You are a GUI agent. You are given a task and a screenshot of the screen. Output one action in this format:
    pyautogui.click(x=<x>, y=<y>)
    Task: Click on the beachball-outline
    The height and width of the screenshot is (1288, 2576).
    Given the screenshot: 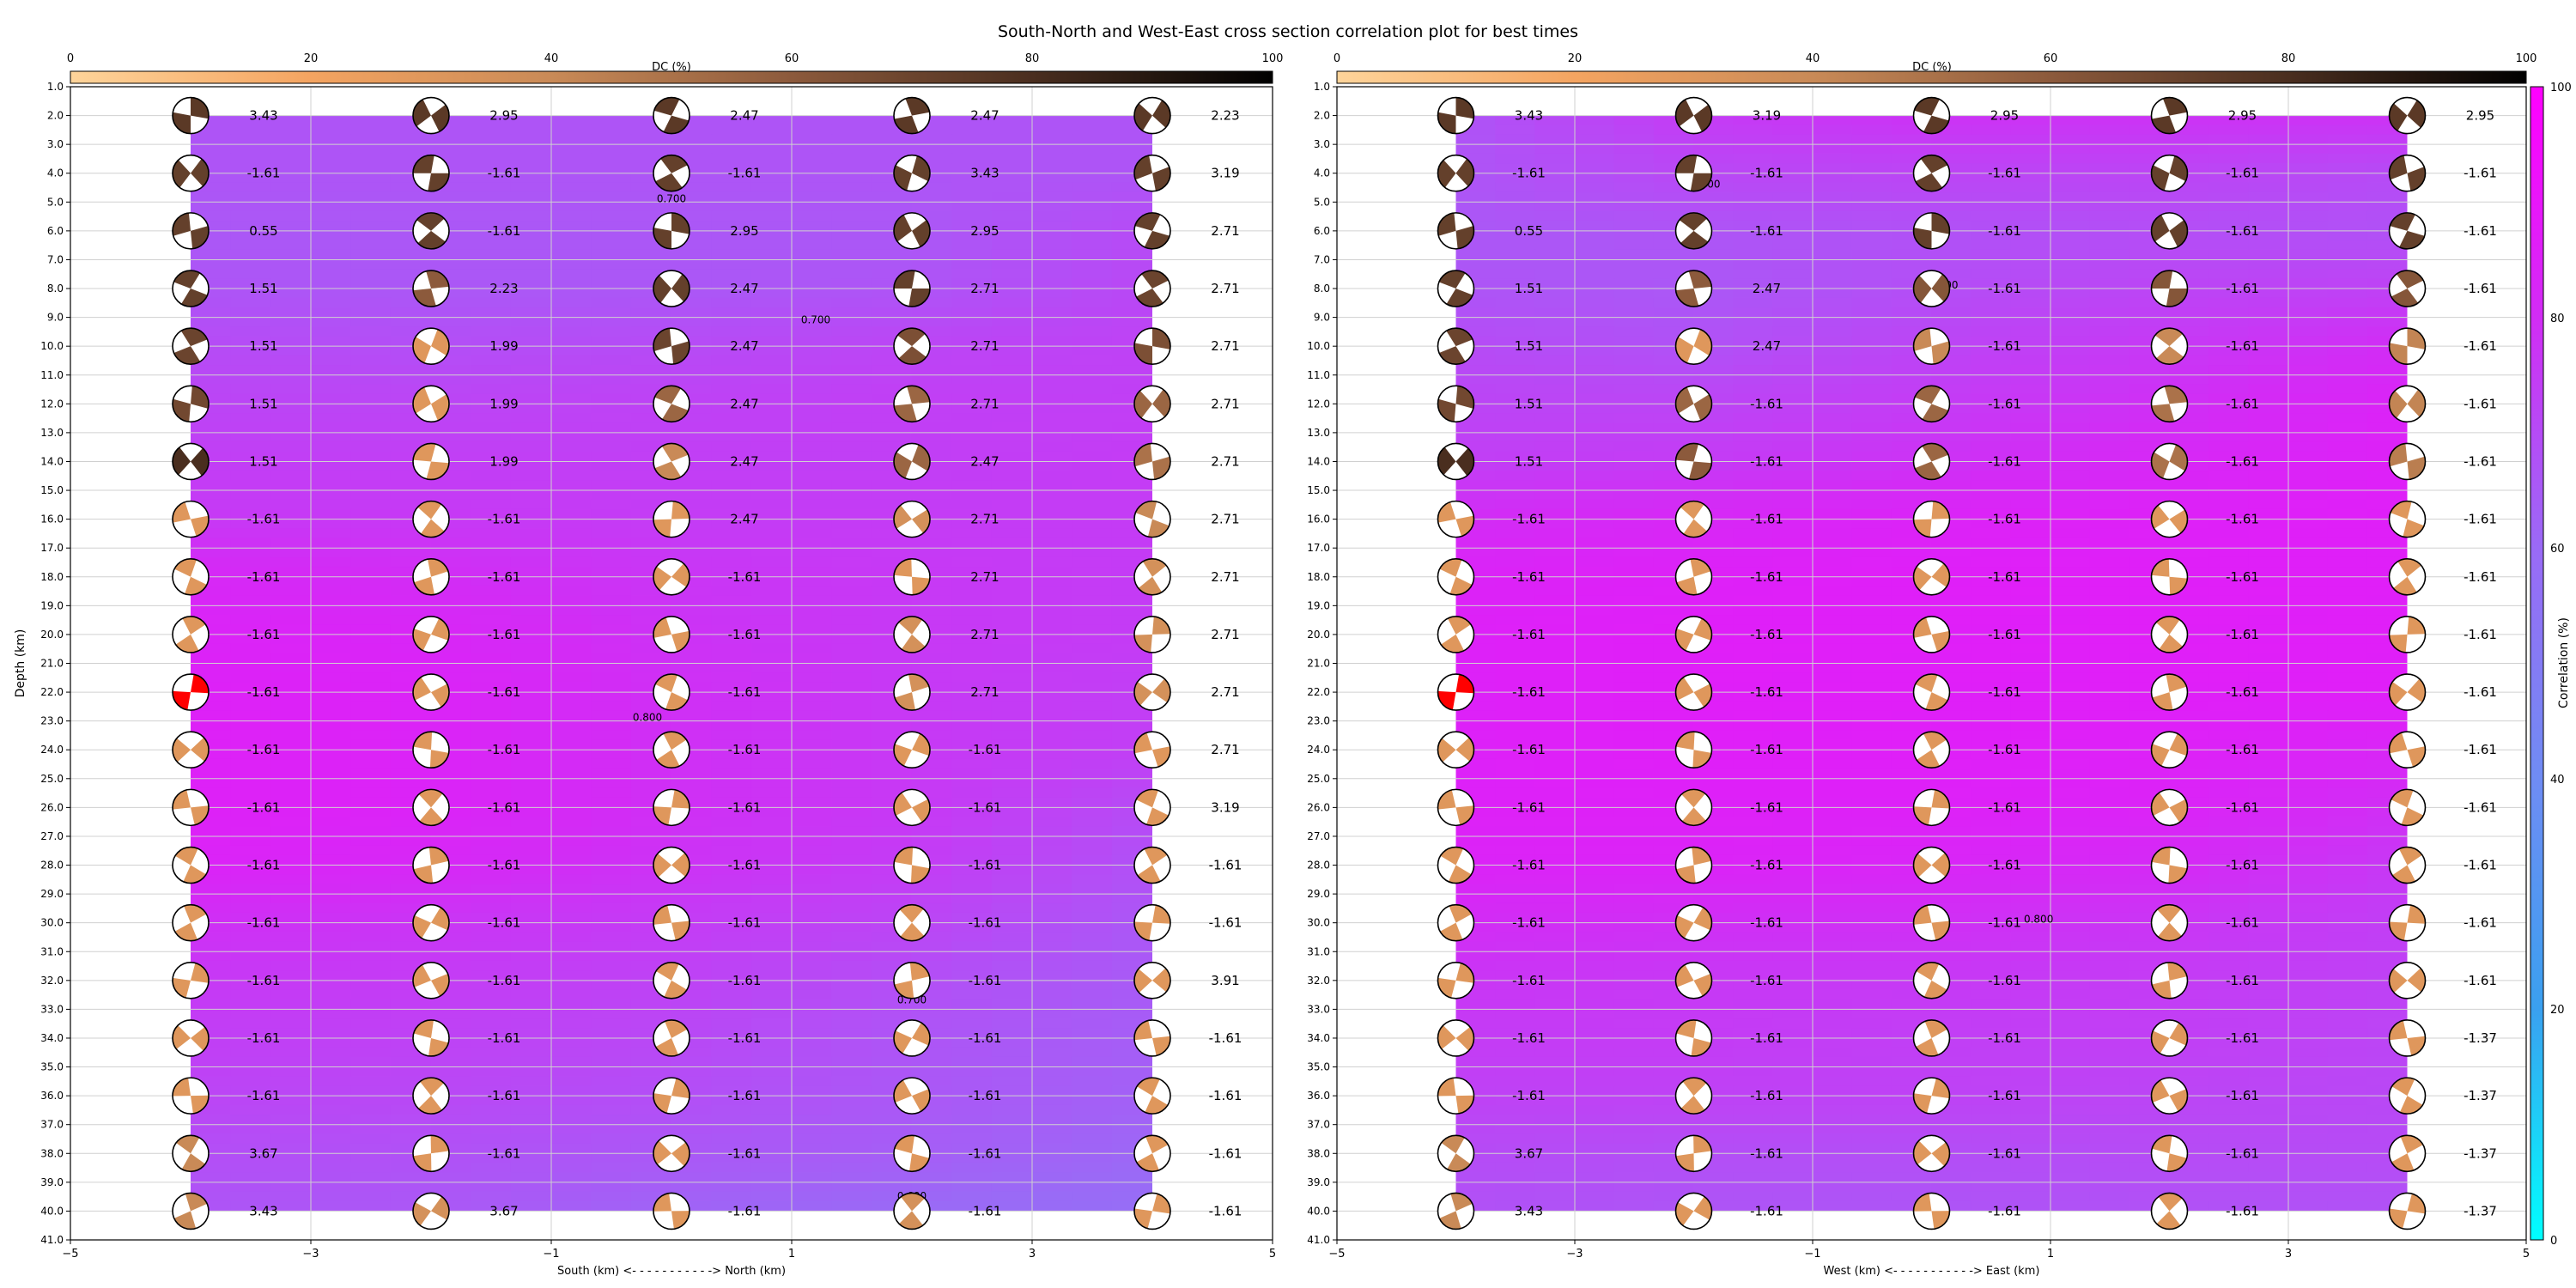 What is the action you would take?
    pyautogui.click(x=431, y=1153)
    